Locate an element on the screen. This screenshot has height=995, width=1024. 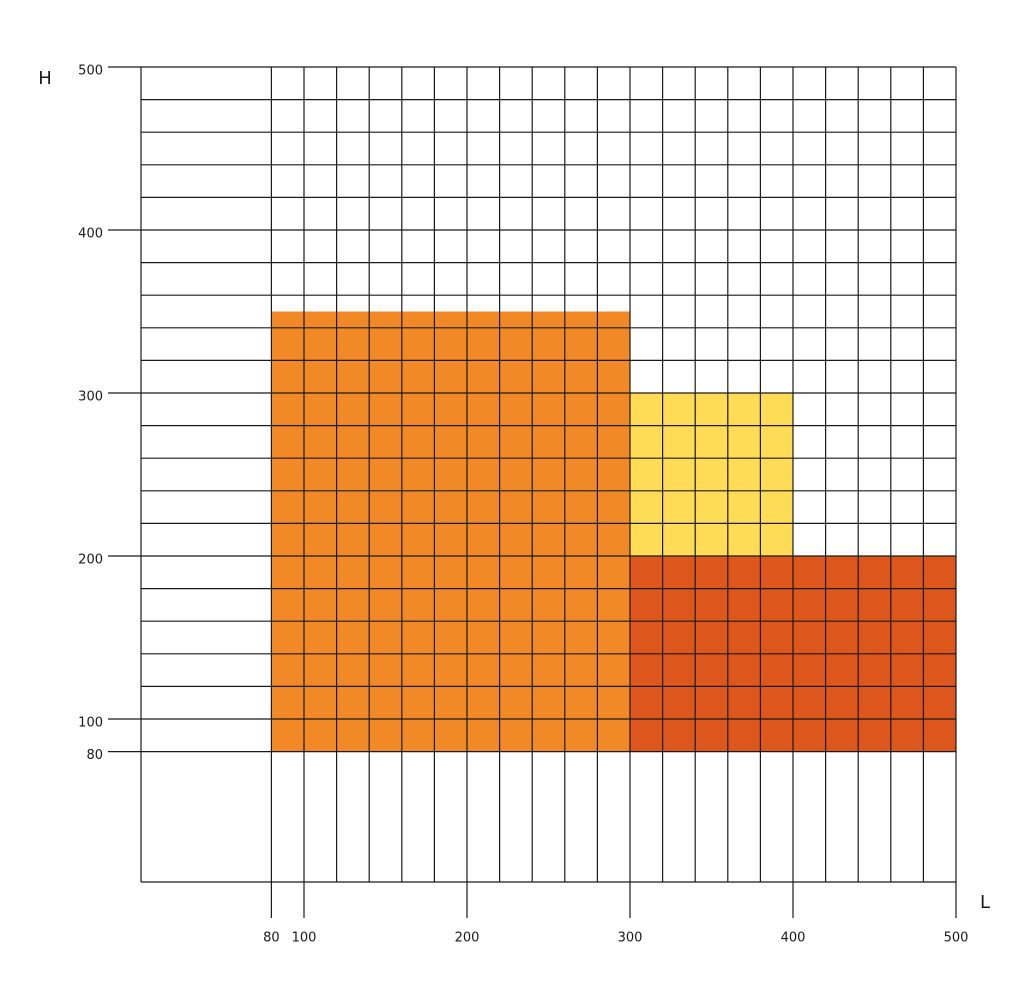
x-tick-label: 500 is located at coordinates (956, 938).